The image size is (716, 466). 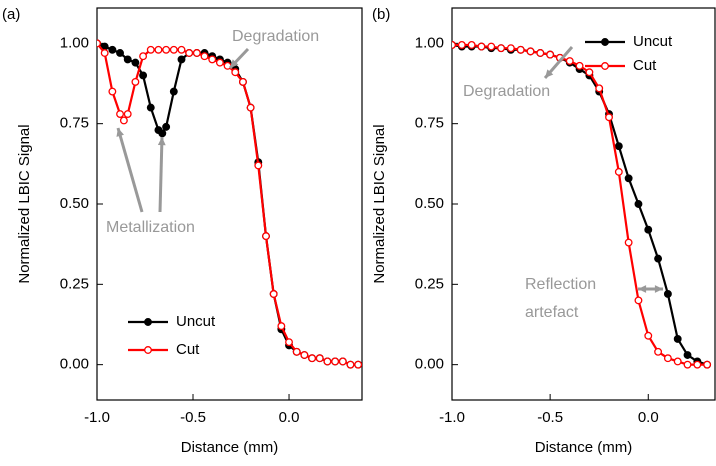 What do you see at coordinates (429, 123) in the screenshot?
I see `y-tick-label: 0.75` at bounding box center [429, 123].